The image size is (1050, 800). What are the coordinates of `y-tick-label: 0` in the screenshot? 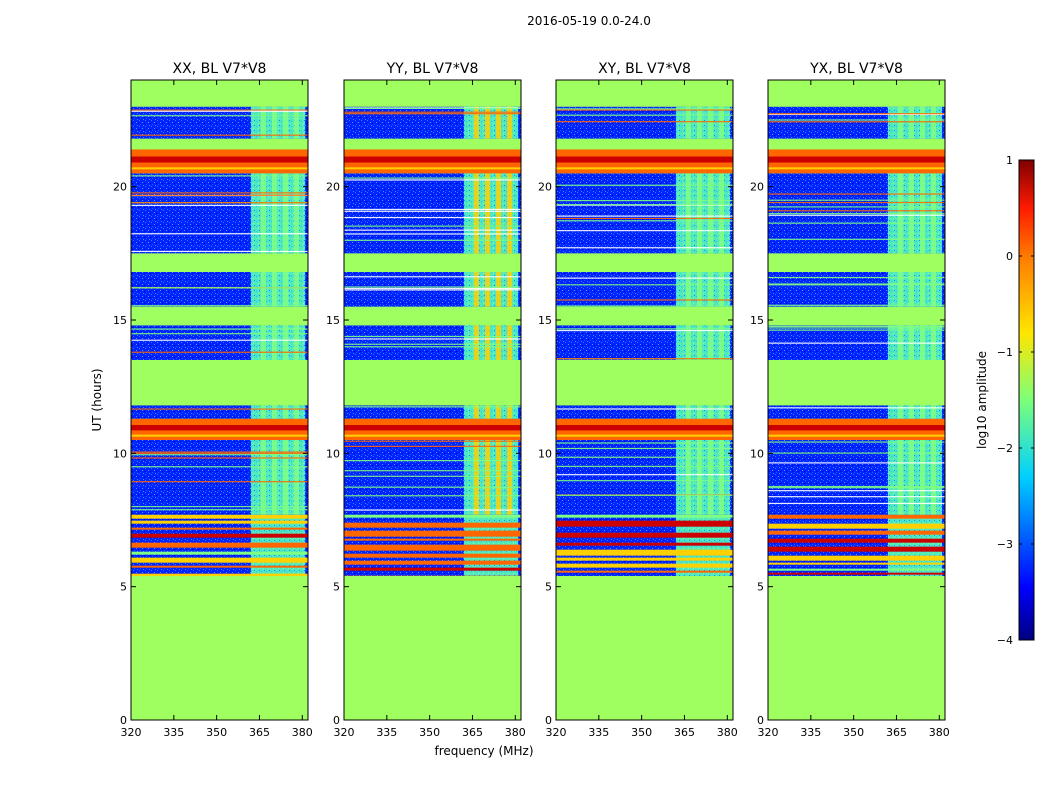 It's located at (548, 720).